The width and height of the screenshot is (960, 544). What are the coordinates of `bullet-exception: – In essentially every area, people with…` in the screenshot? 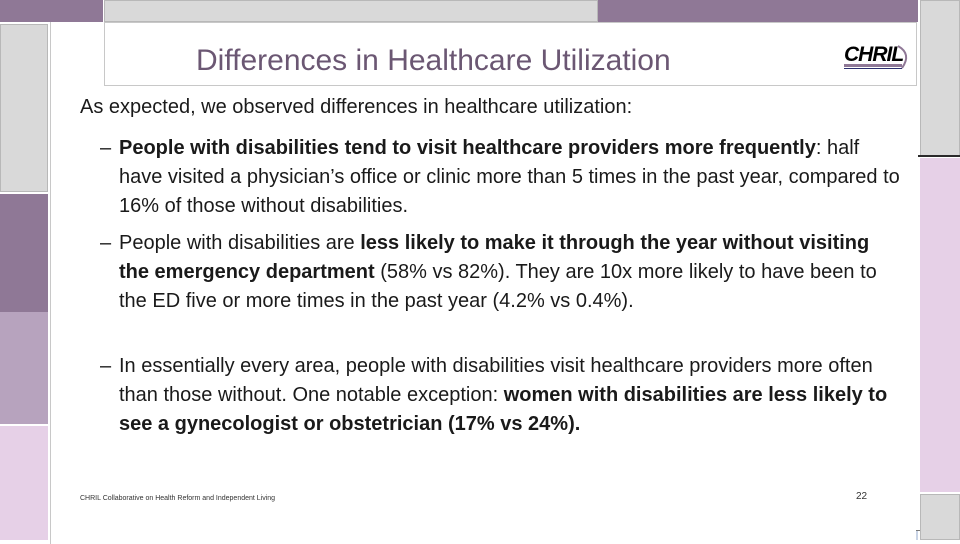 It's located at (500, 395).